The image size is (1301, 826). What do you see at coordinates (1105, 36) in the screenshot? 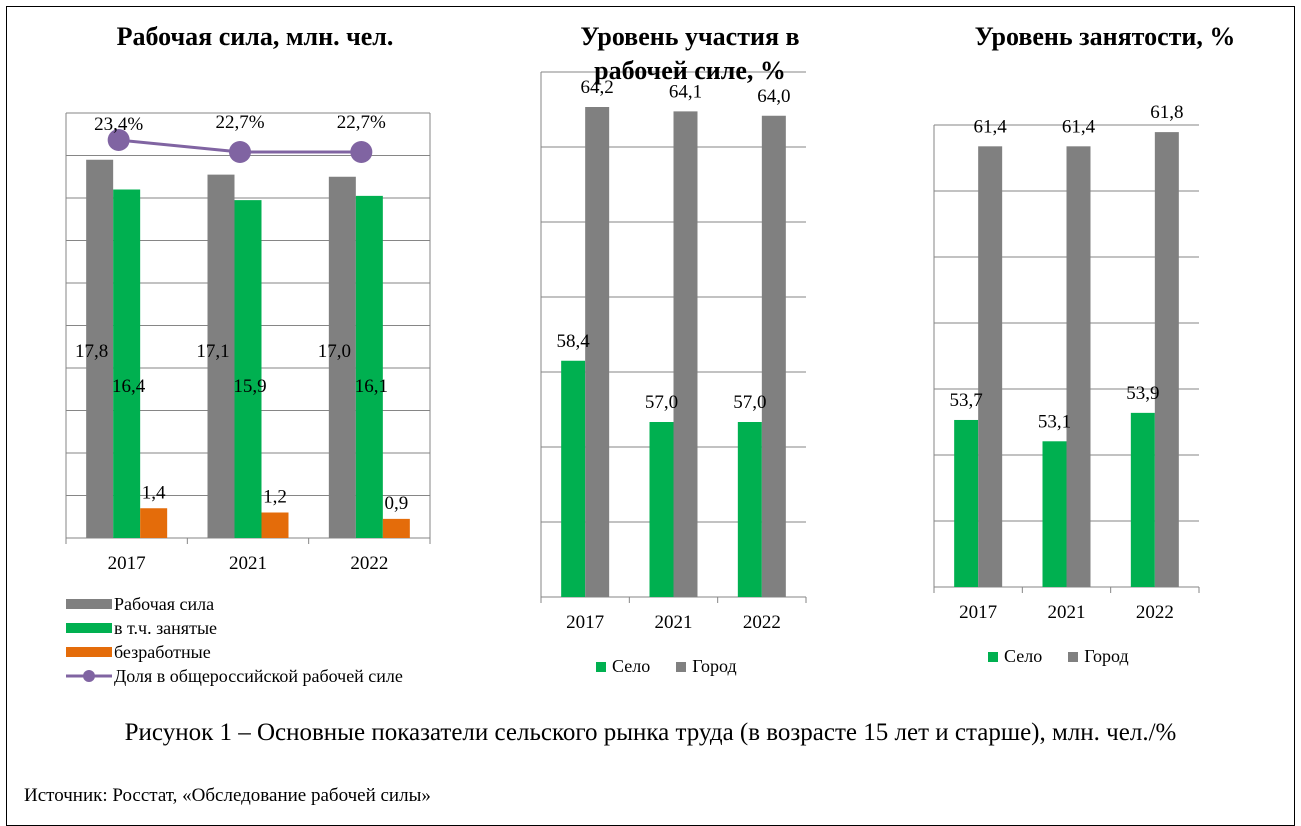
I see `chart3-title: Уровень занятости, %` at bounding box center [1105, 36].